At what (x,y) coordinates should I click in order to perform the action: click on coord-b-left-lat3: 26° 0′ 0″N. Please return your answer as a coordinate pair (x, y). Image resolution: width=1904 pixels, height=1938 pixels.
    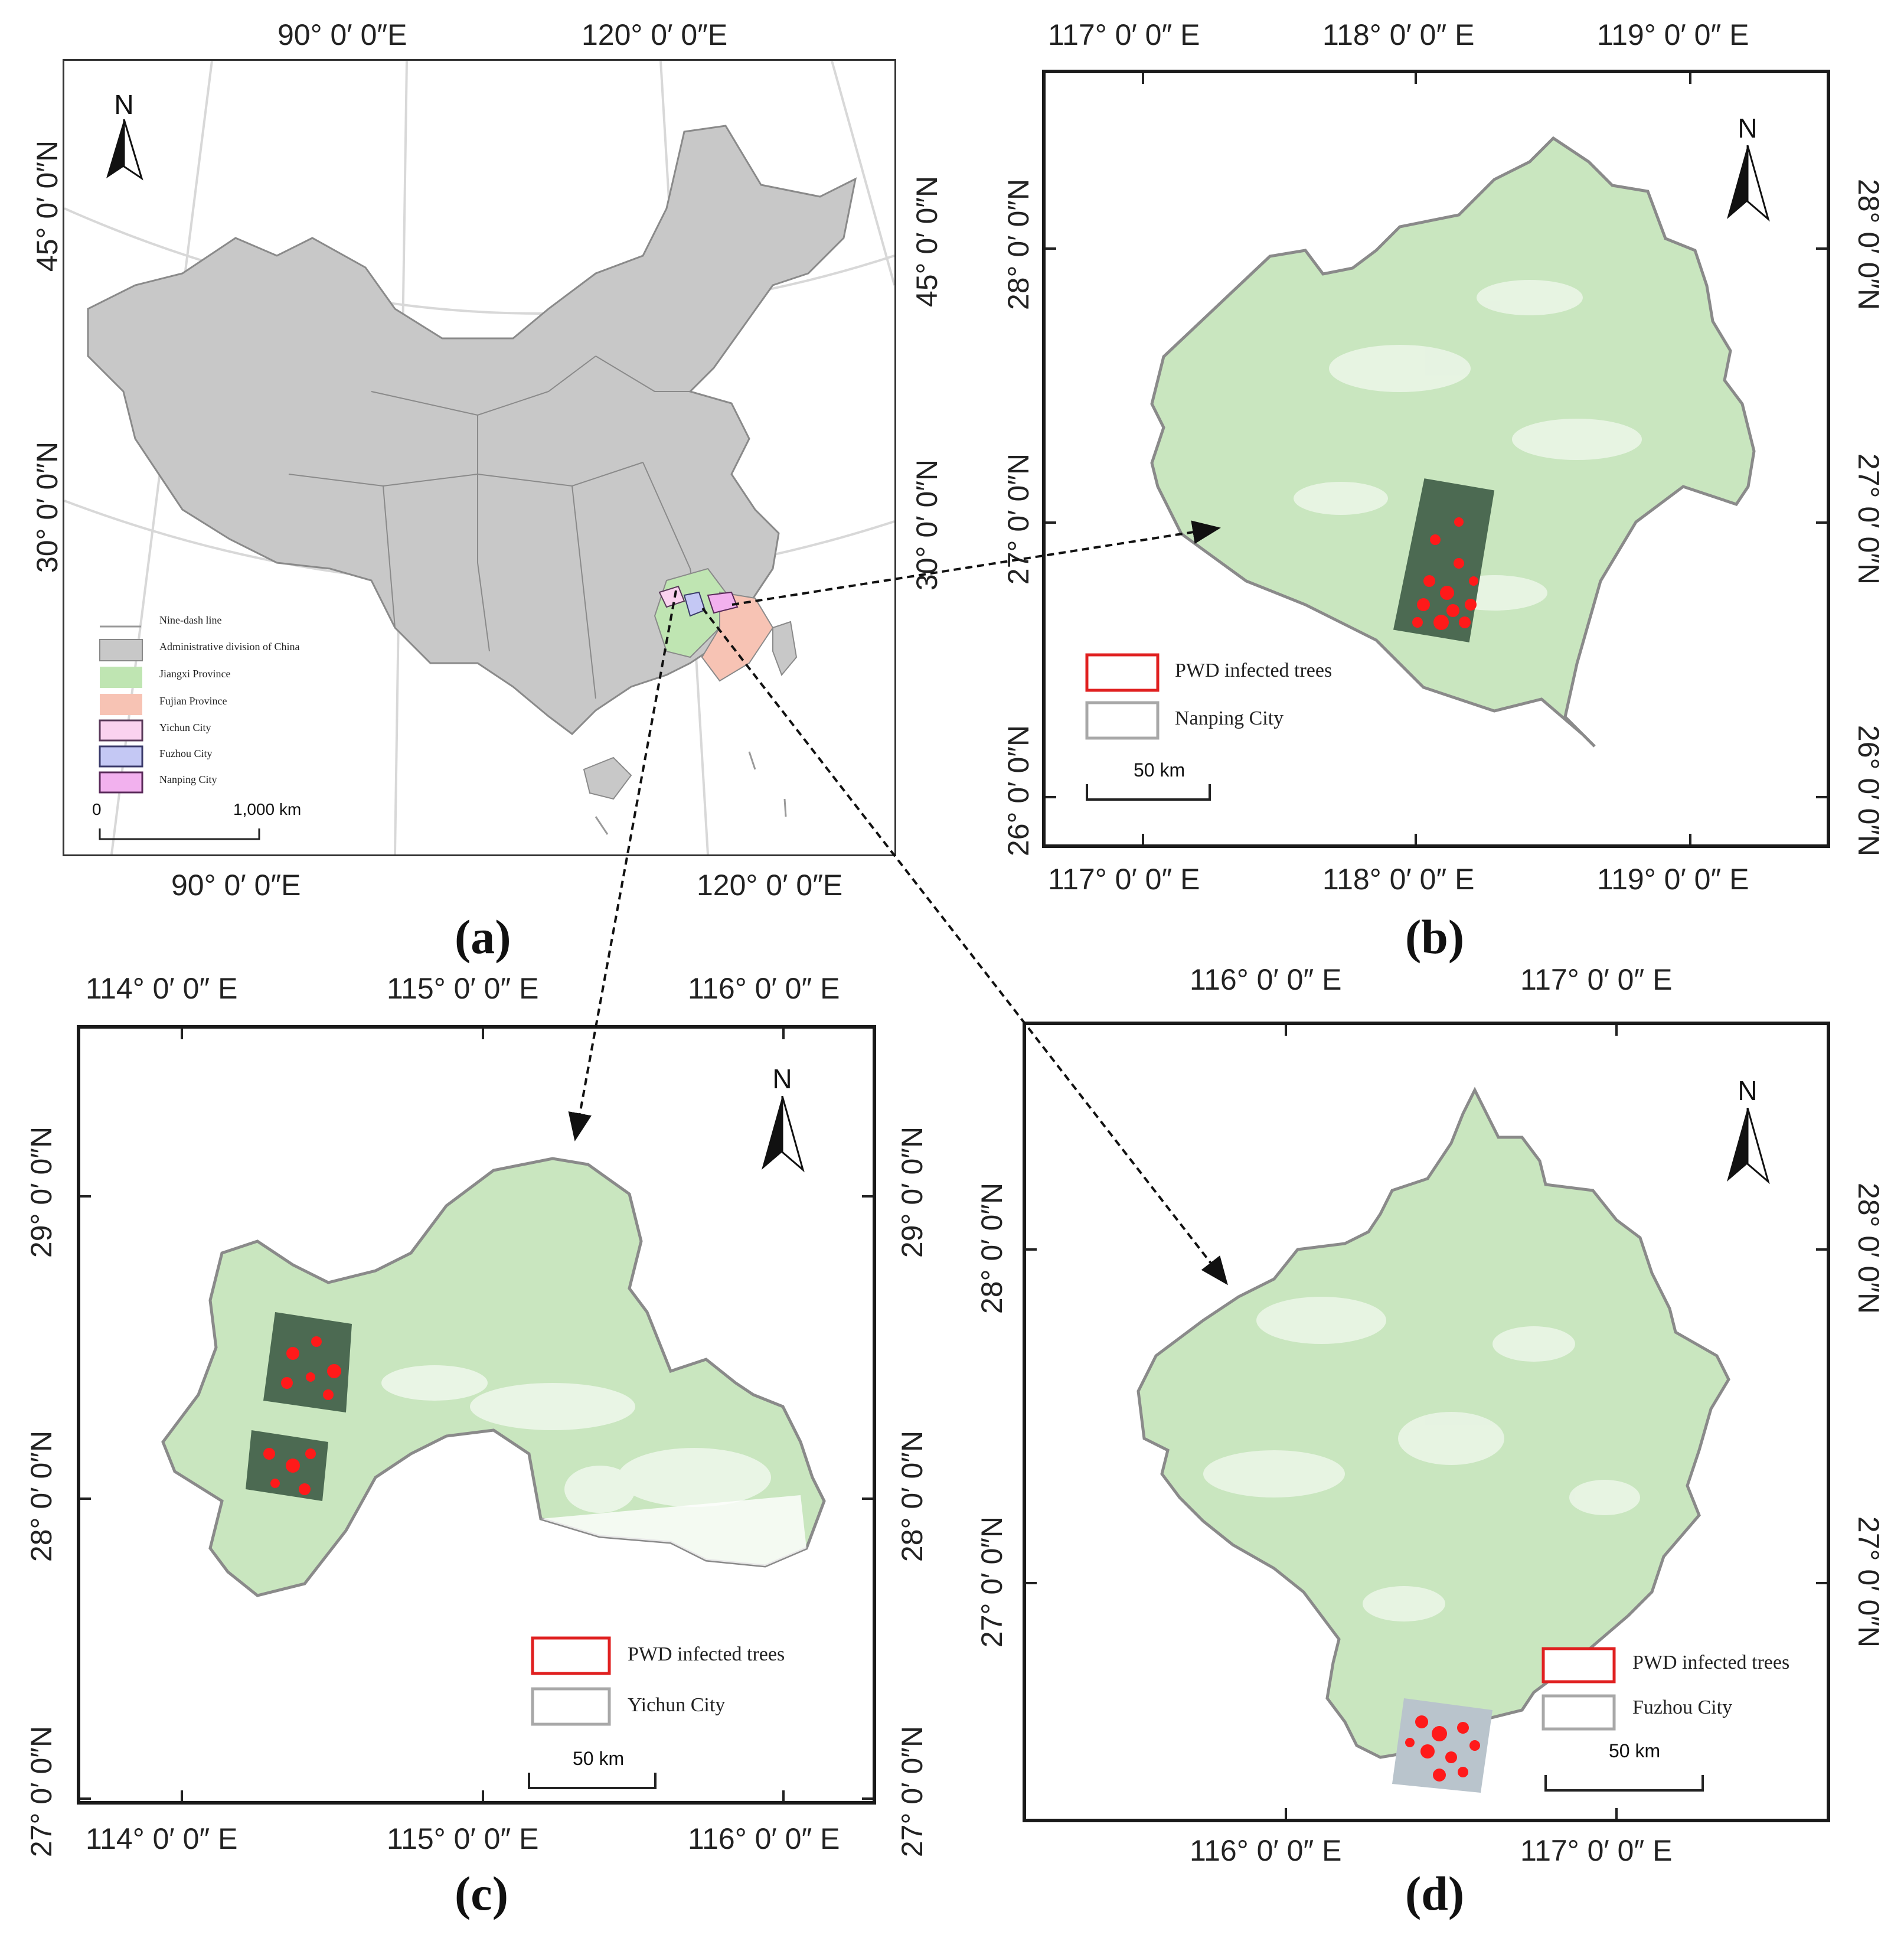
    Looking at the image, I should click on (1018, 791).